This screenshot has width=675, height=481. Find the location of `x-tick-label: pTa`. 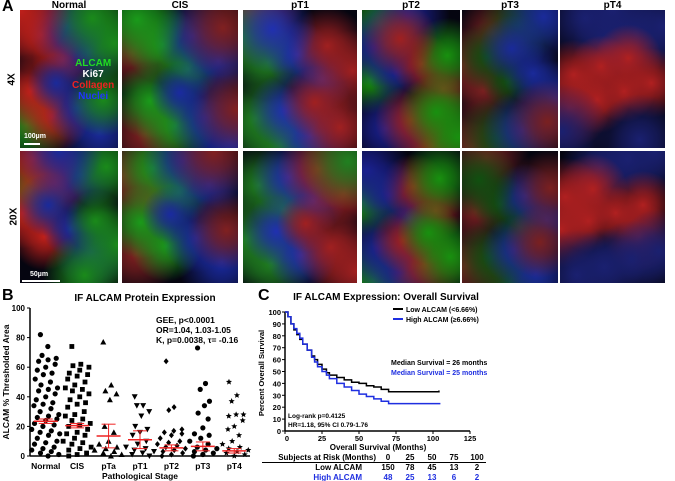

x-tick-label: pTa is located at coordinates (108, 466).